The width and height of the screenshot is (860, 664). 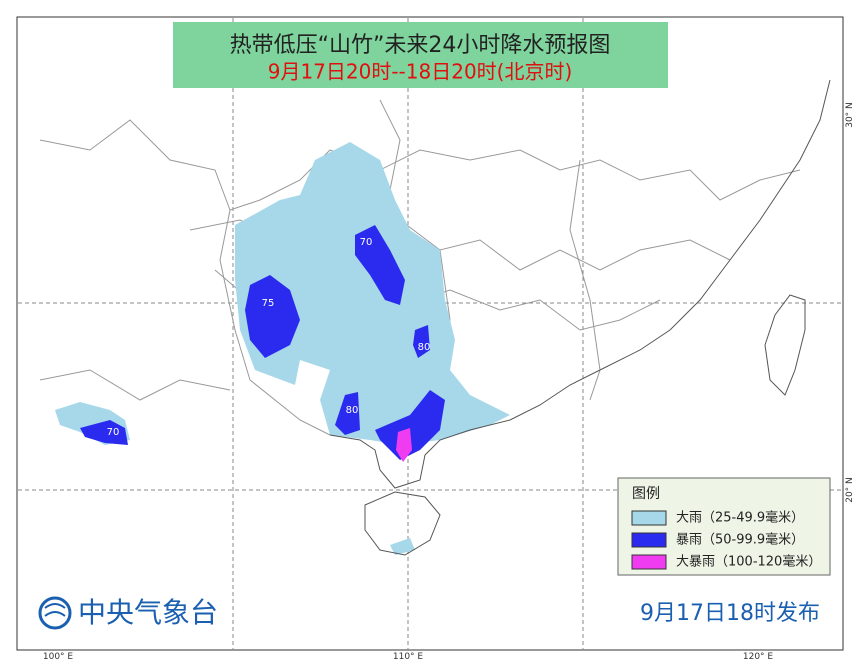 What do you see at coordinates (420, 72) in the screenshot?
I see `subtitle: 9月17日20时--18日20时(北京时)` at bounding box center [420, 72].